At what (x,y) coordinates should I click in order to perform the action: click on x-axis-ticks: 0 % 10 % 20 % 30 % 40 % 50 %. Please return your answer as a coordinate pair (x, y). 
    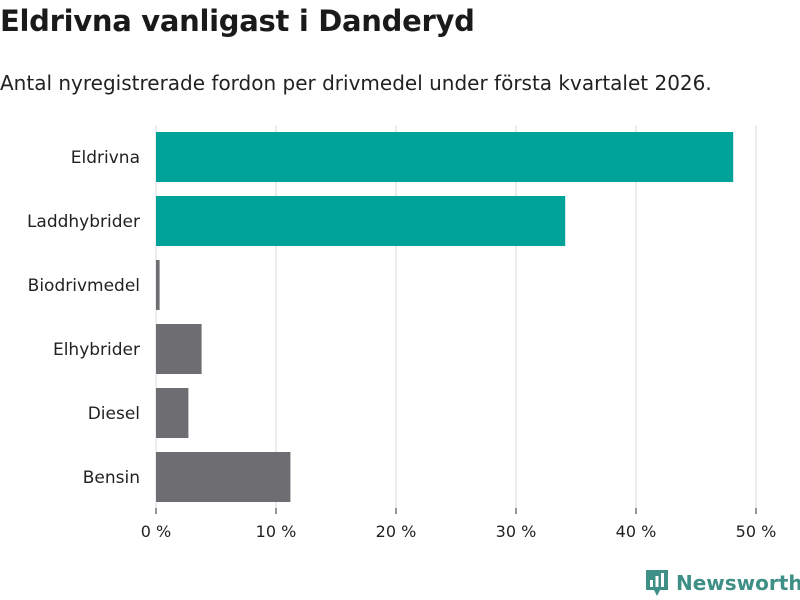
    Looking at the image, I should click on (459, 524).